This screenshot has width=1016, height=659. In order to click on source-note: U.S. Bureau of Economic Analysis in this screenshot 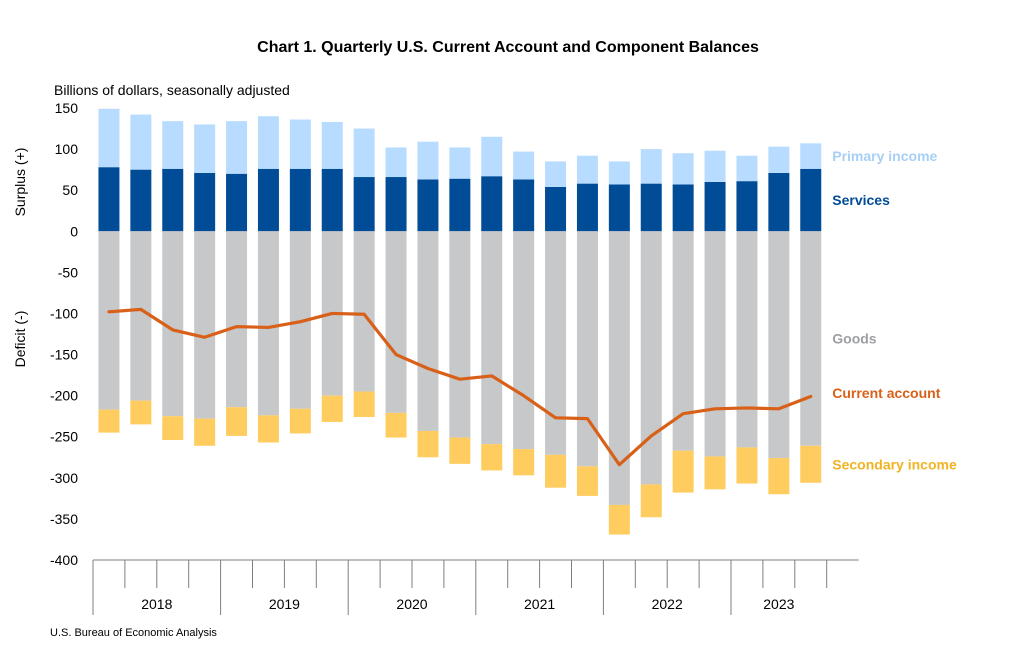, I will do `click(133, 633)`.